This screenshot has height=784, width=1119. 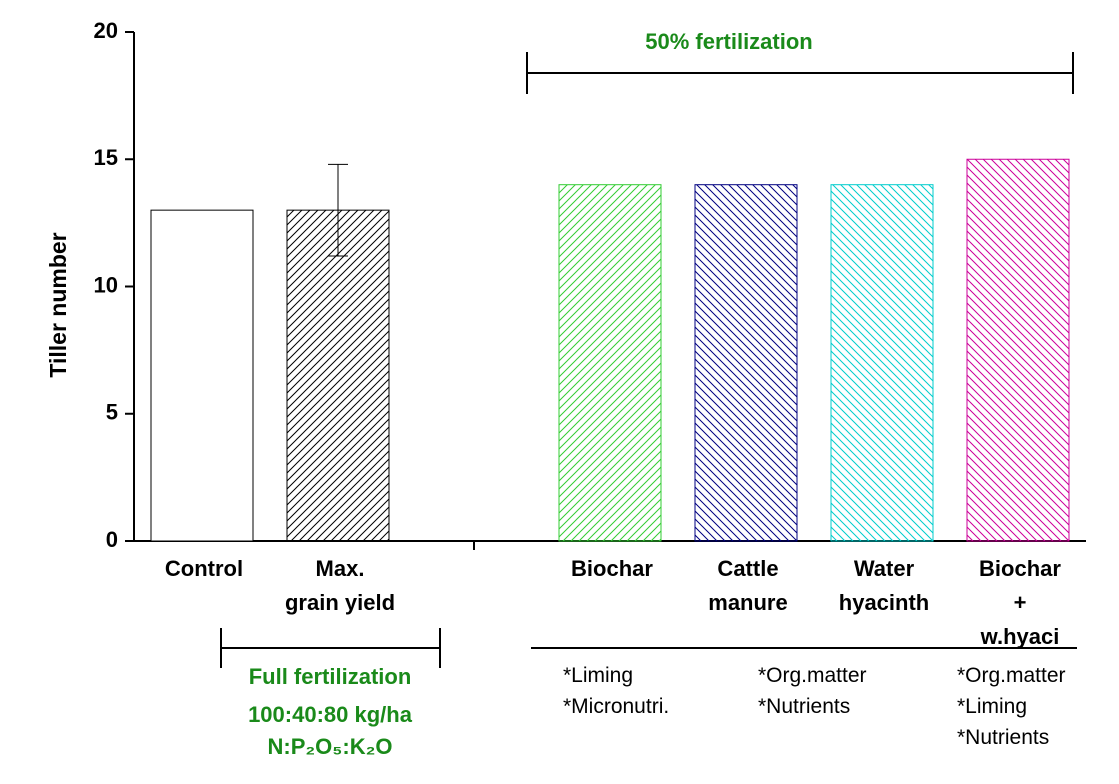 What do you see at coordinates (106, 284) in the screenshot?
I see `y-tick-label: 10` at bounding box center [106, 284].